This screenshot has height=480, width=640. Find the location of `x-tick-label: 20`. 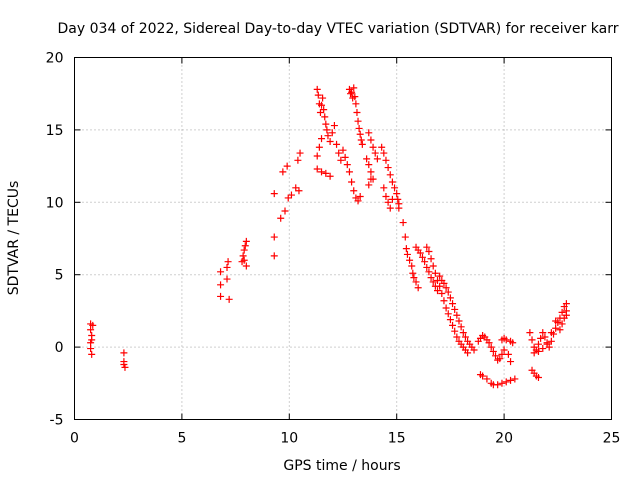

x-tick-label: 20 is located at coordinates (504, 439).